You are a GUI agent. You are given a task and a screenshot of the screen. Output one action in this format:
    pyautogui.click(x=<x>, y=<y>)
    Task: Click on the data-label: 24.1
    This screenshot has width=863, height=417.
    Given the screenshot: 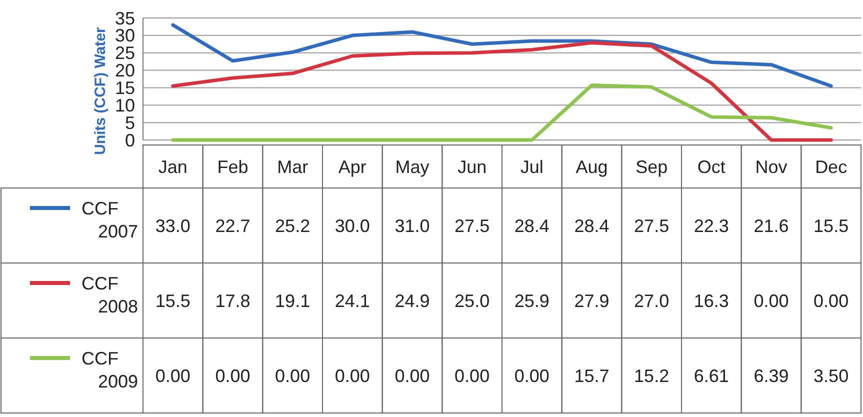 What is the action you would take?
    pyautogui.click(x=352, y=300)
    